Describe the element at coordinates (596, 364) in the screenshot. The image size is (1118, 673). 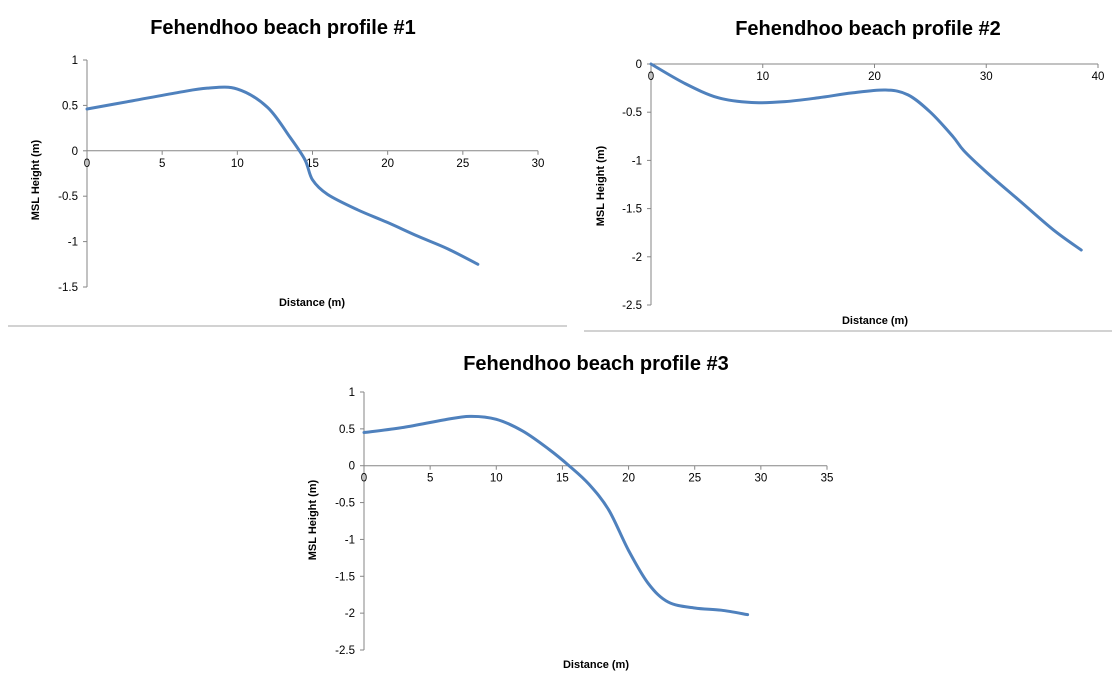
I see `chart-title: Fehendhoo beach profile #3` at that location.